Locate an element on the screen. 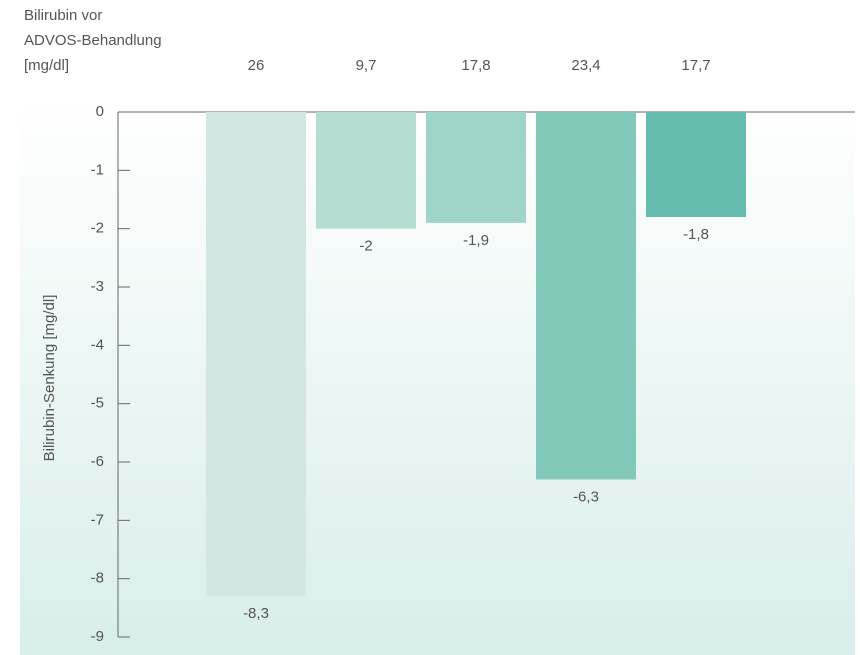 The image size is (860, 655). category-label: 26 is located at coordinates (256, 65).